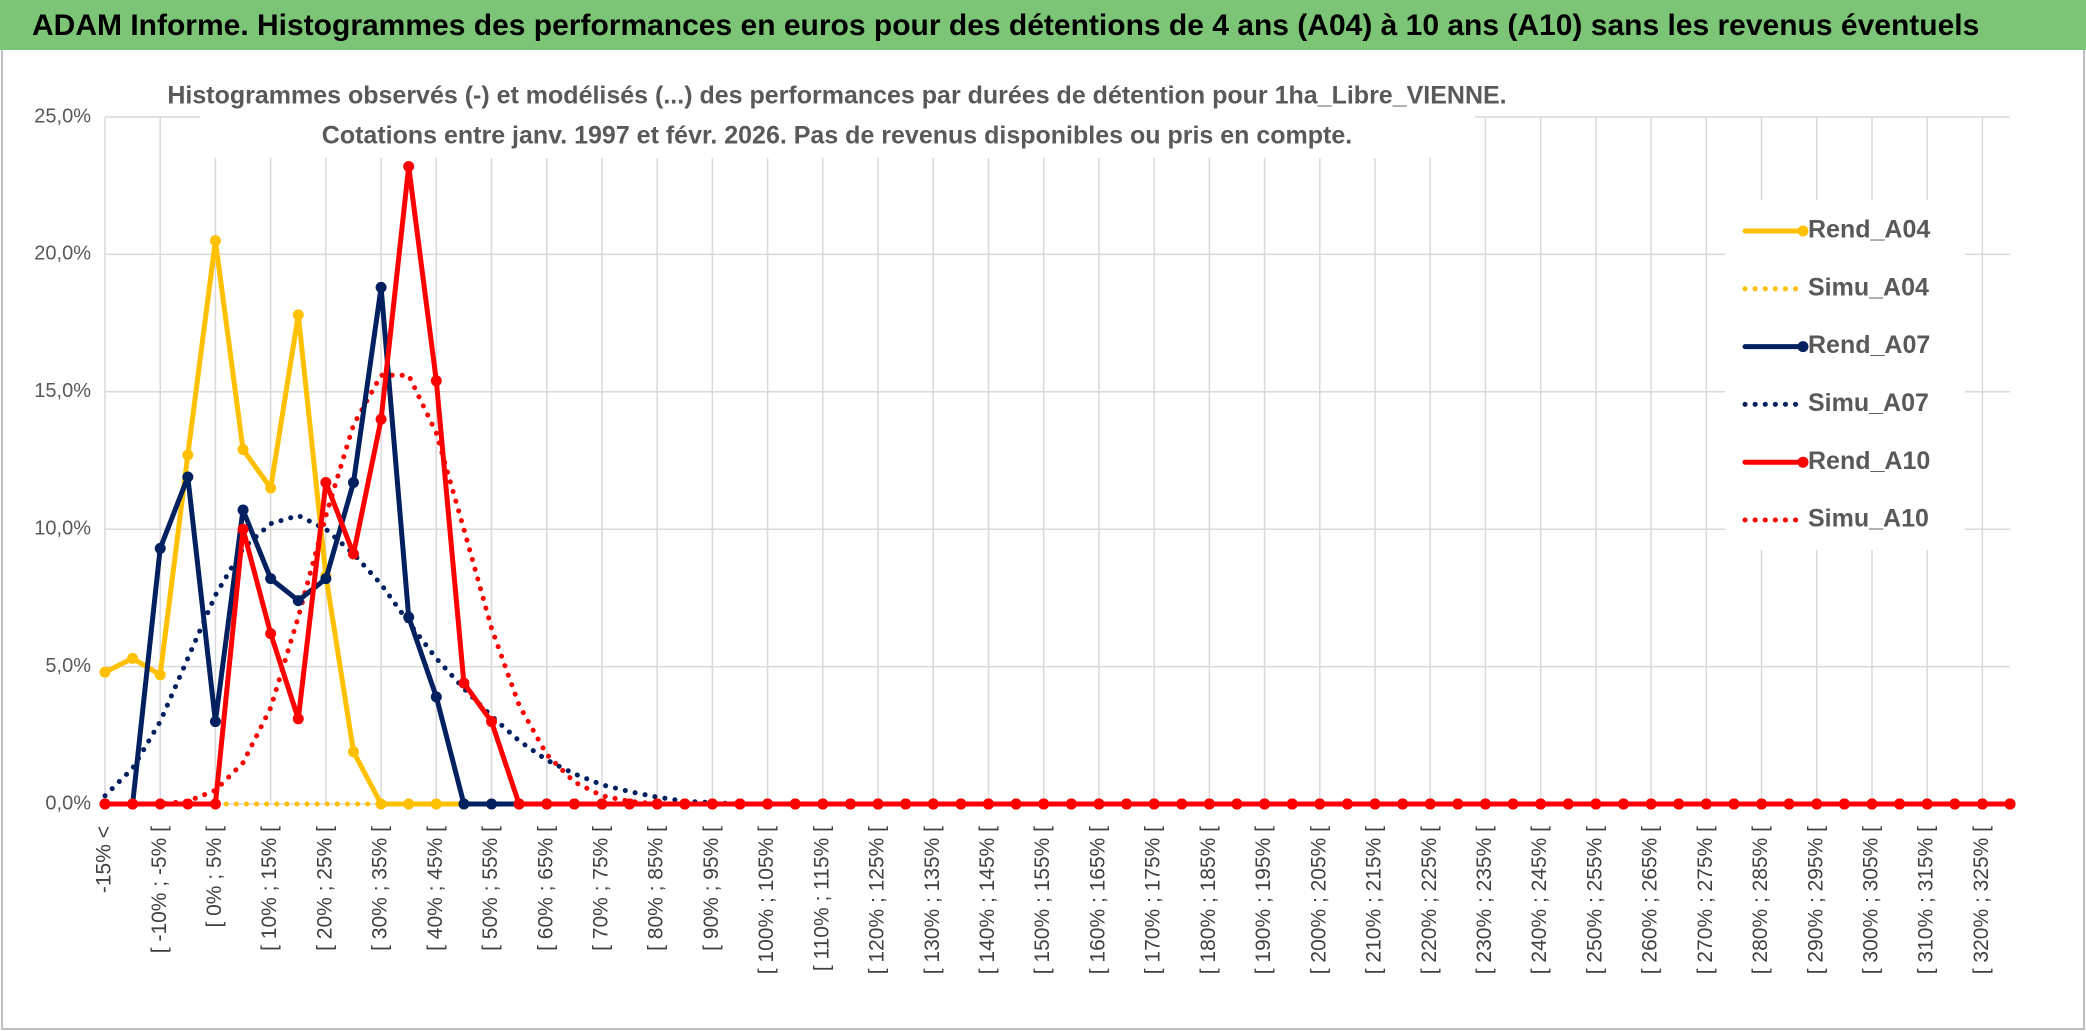 This screenshot has height=1031, width=2086. I want to click on legend-label: Rend_A07, so click(1869, 345).